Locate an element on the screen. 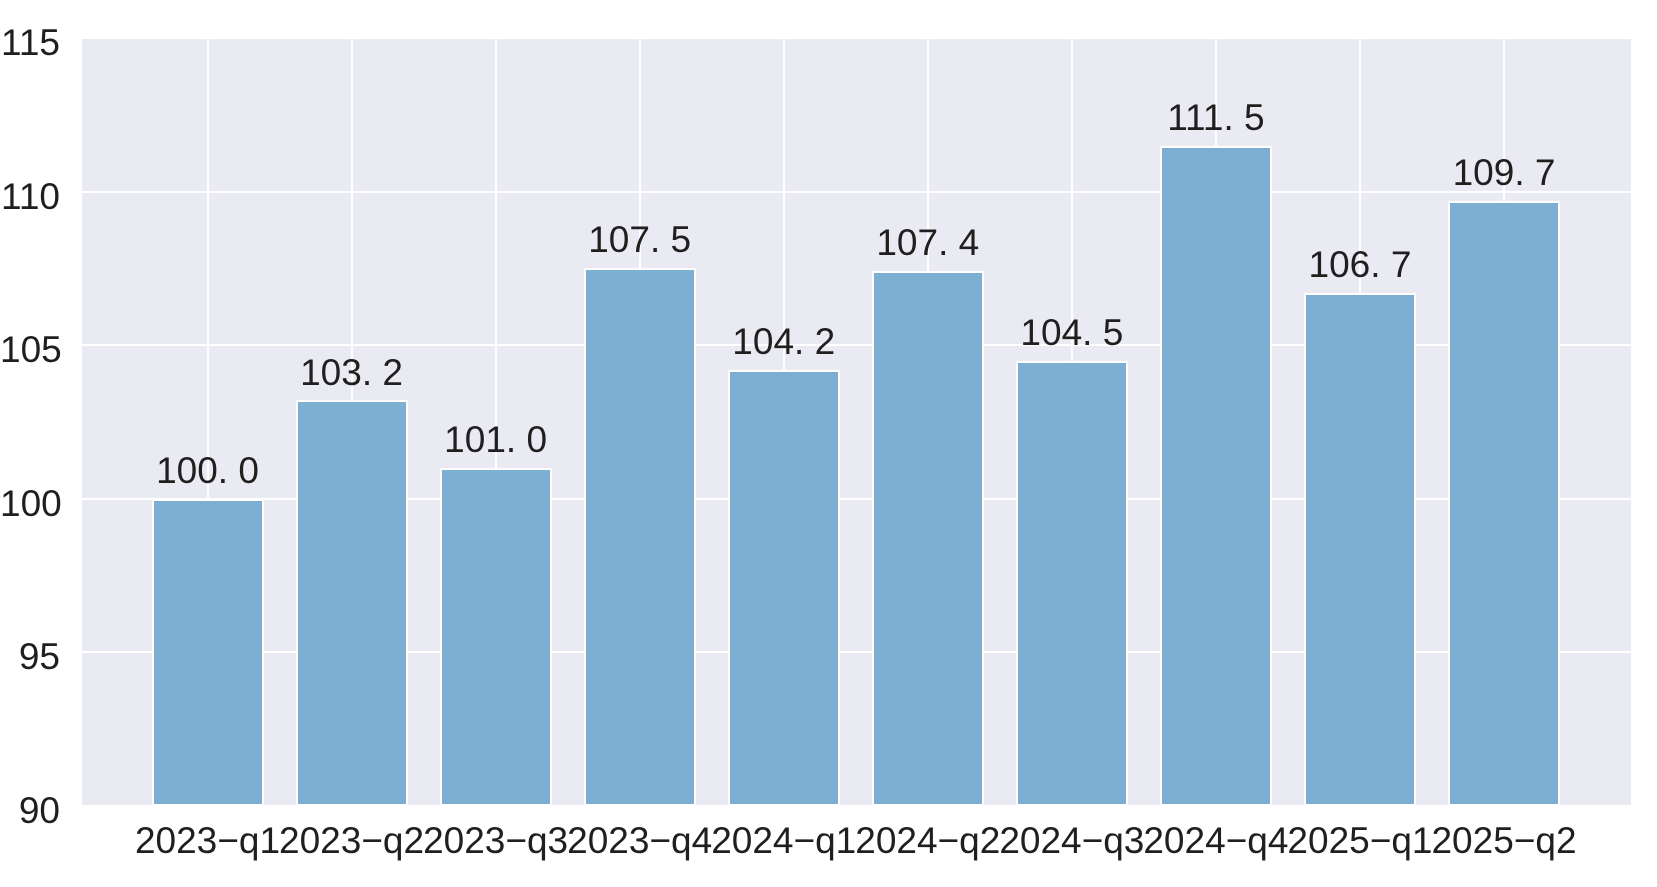 This screenshot has width=1657, height=887. y-tick-label: 95 is located at coordinates (39, 657).